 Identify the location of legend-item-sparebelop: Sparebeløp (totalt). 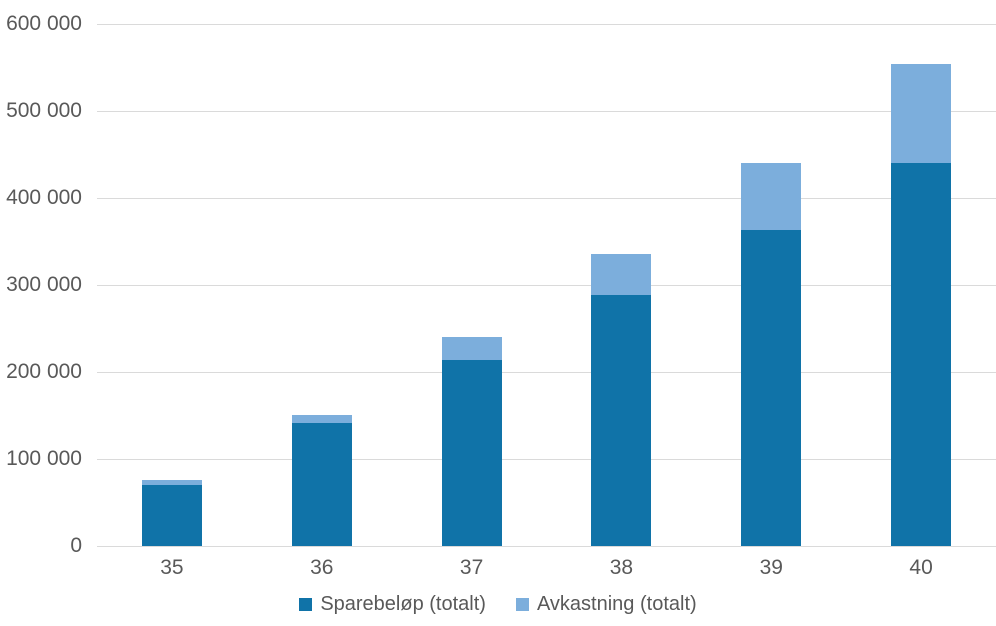
(392, 604).